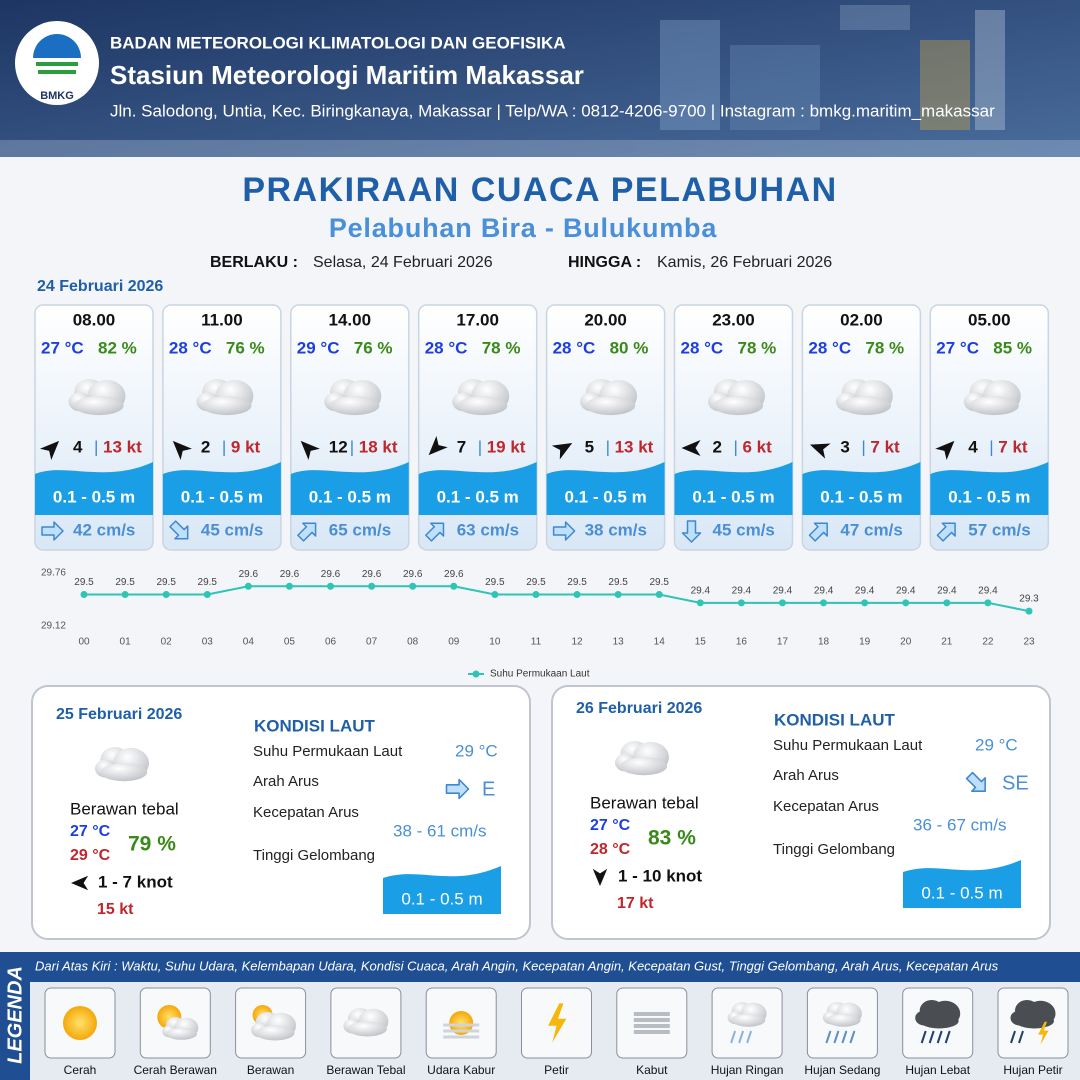 The width and height of the screenshot is (1080, 1080). What do you see at coordinates (610, 825) in the screenshot?
I see `day-temp-min: 27 °C` at bounding box center [610, 825].